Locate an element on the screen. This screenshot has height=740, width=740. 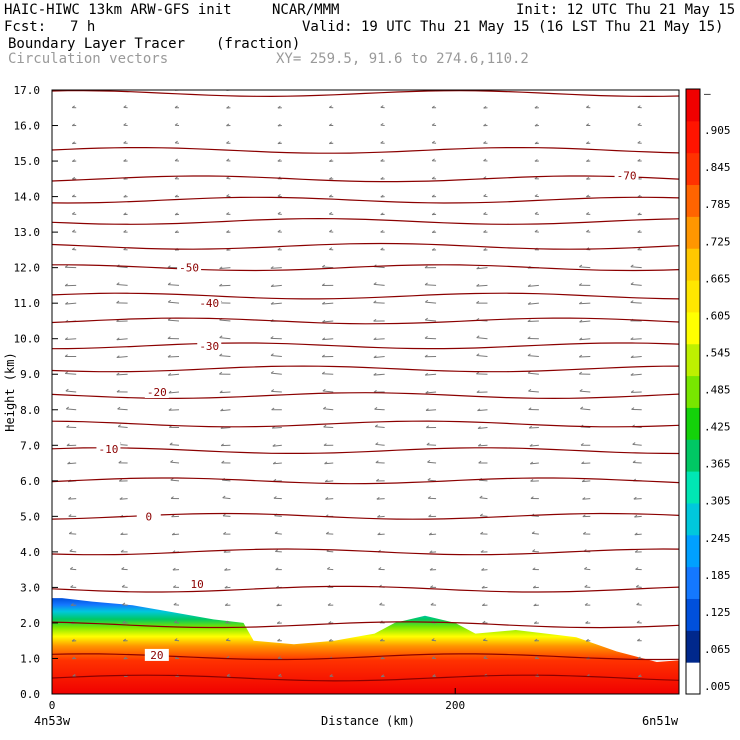
colorbar-label: .905 is located at coordinates (717, 130).